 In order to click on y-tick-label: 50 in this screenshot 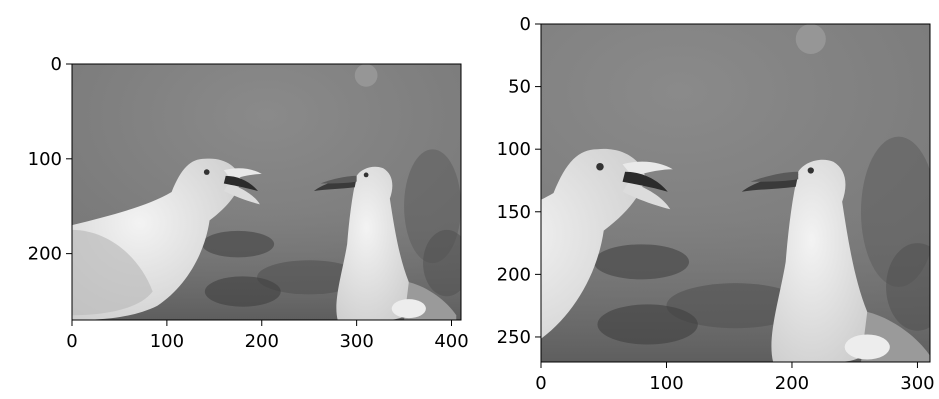, I will do `click(519, 87)`.